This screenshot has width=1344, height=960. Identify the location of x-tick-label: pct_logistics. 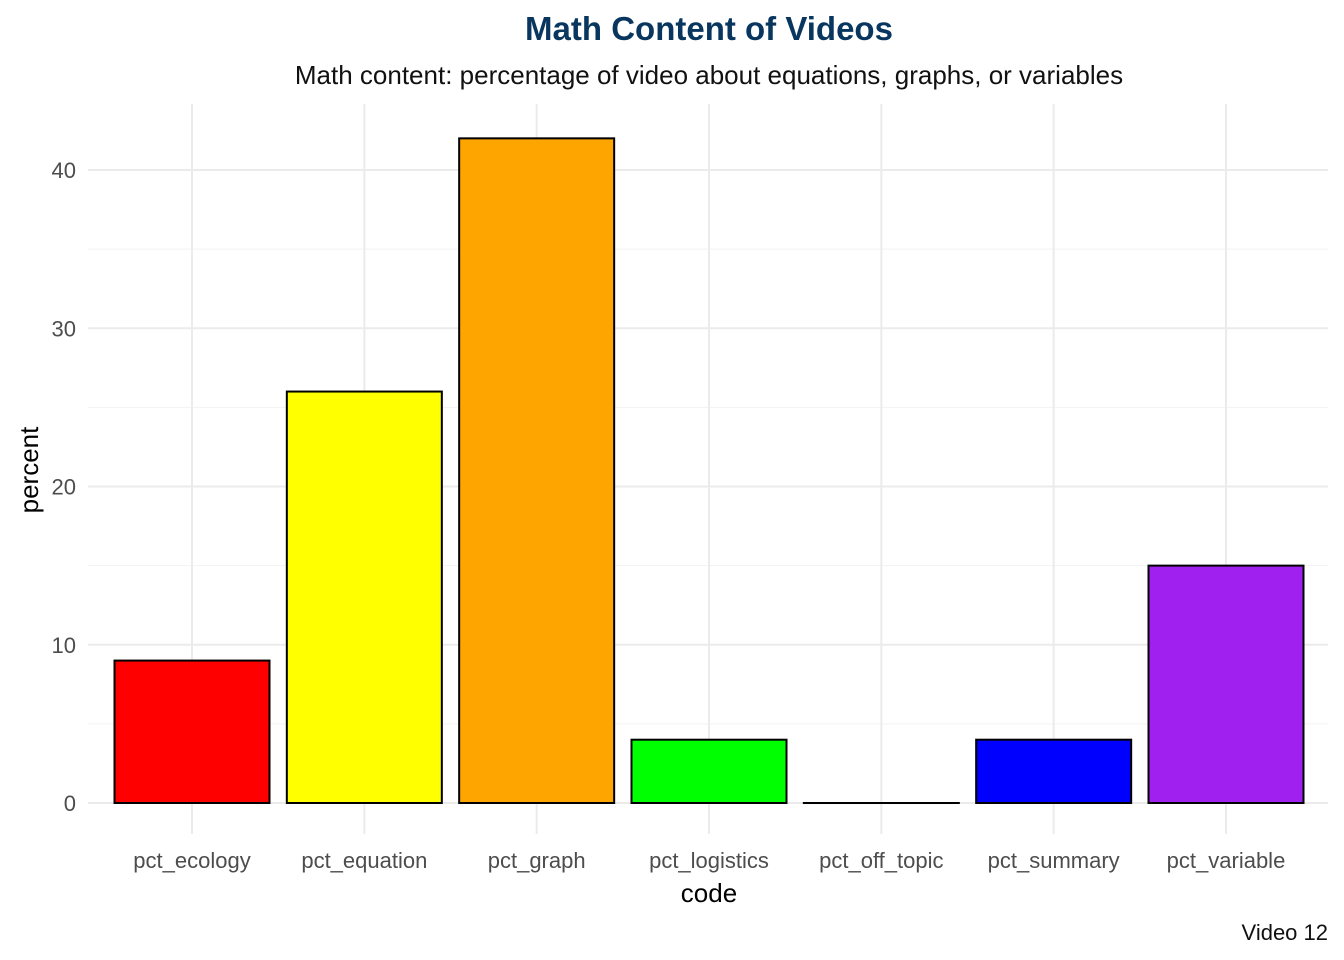
(709, 860).